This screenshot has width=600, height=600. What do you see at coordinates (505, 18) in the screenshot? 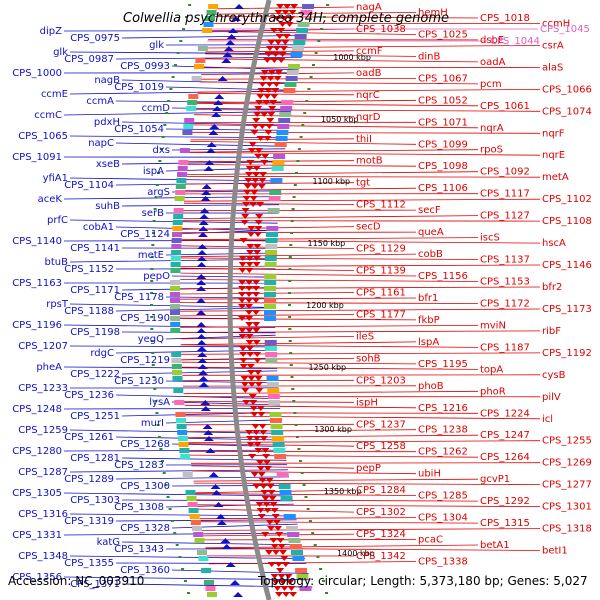
I see `forward-gene-label: CPS_1018` at bounding box center [505, 18].